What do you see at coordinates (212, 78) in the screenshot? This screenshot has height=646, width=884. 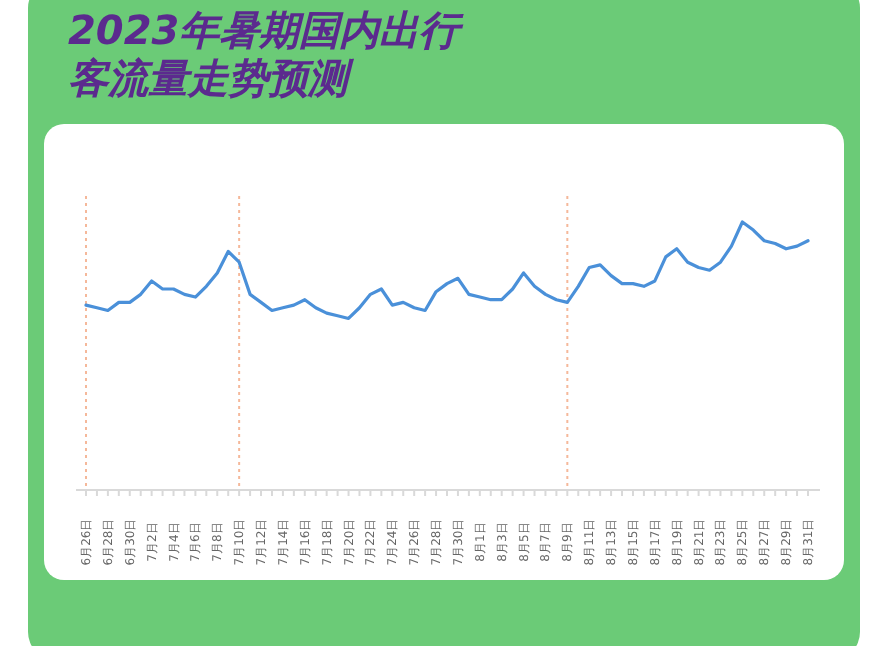 I see `chart-subtitle: 客流量走势预测` at bounding box center [212, 78].